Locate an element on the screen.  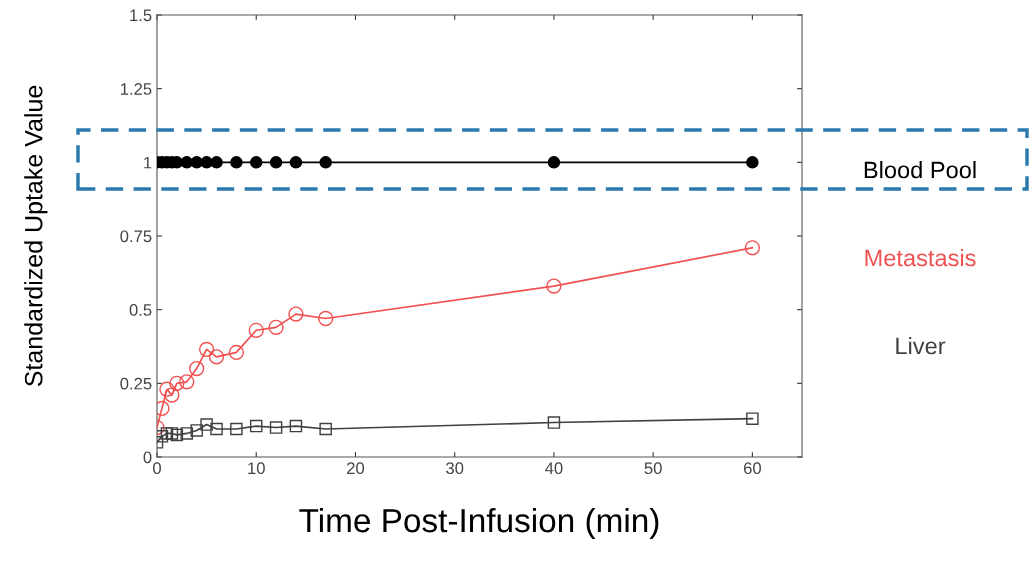
y-tick-label: 0.25 is located at coordinates (136, 383).